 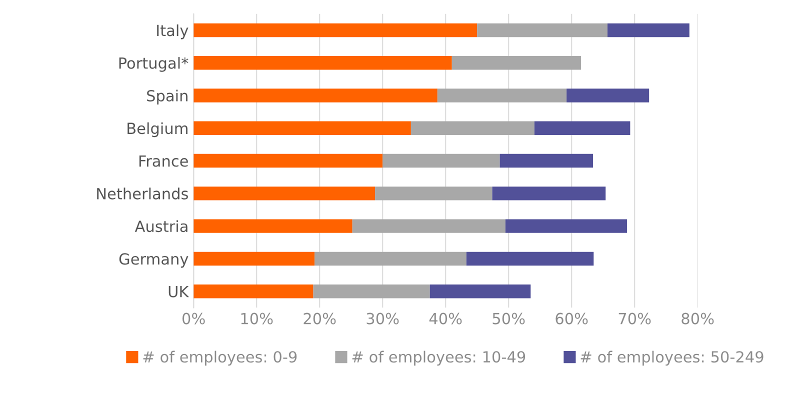 I want to click on y-tick-label: Italy, so click(x=172, y=32).